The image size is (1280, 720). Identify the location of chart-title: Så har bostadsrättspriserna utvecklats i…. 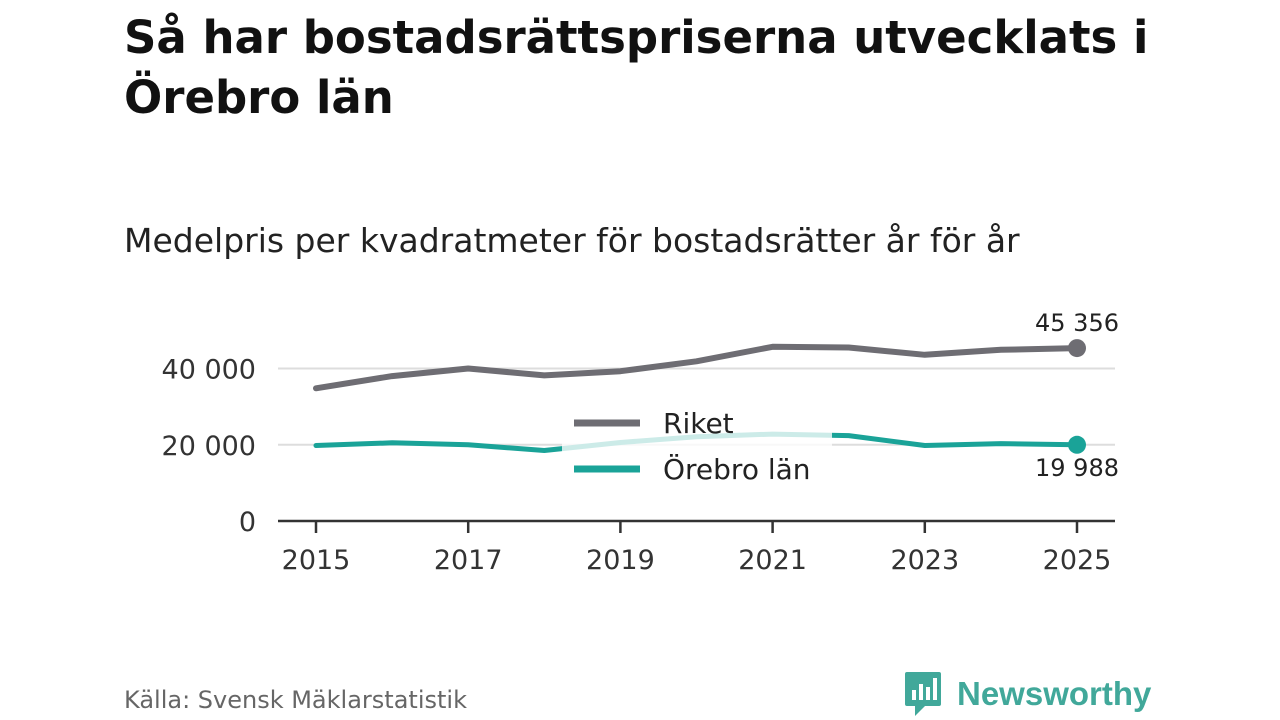
(636, 67).